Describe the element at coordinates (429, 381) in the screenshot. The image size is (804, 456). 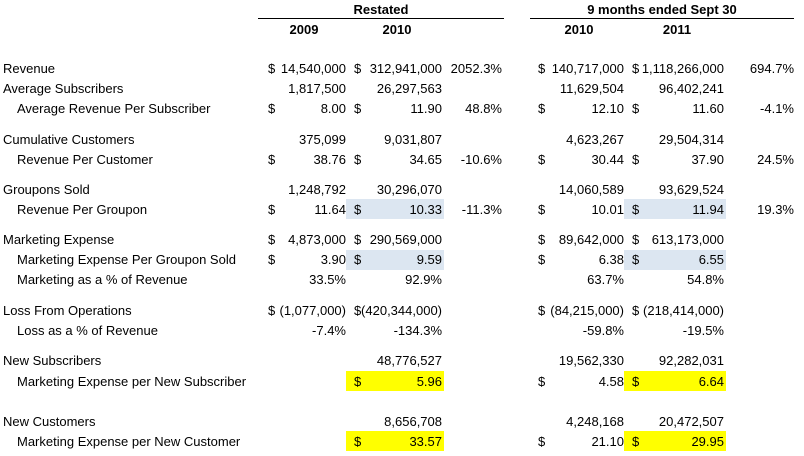
I see `value-cell: 5.96` at that location.